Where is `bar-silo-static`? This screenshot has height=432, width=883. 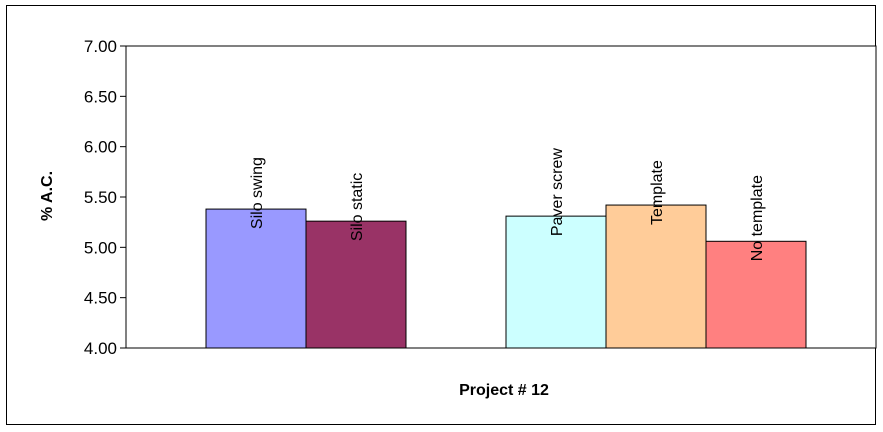 bar-silo-static is located at coordinates (356, 284).